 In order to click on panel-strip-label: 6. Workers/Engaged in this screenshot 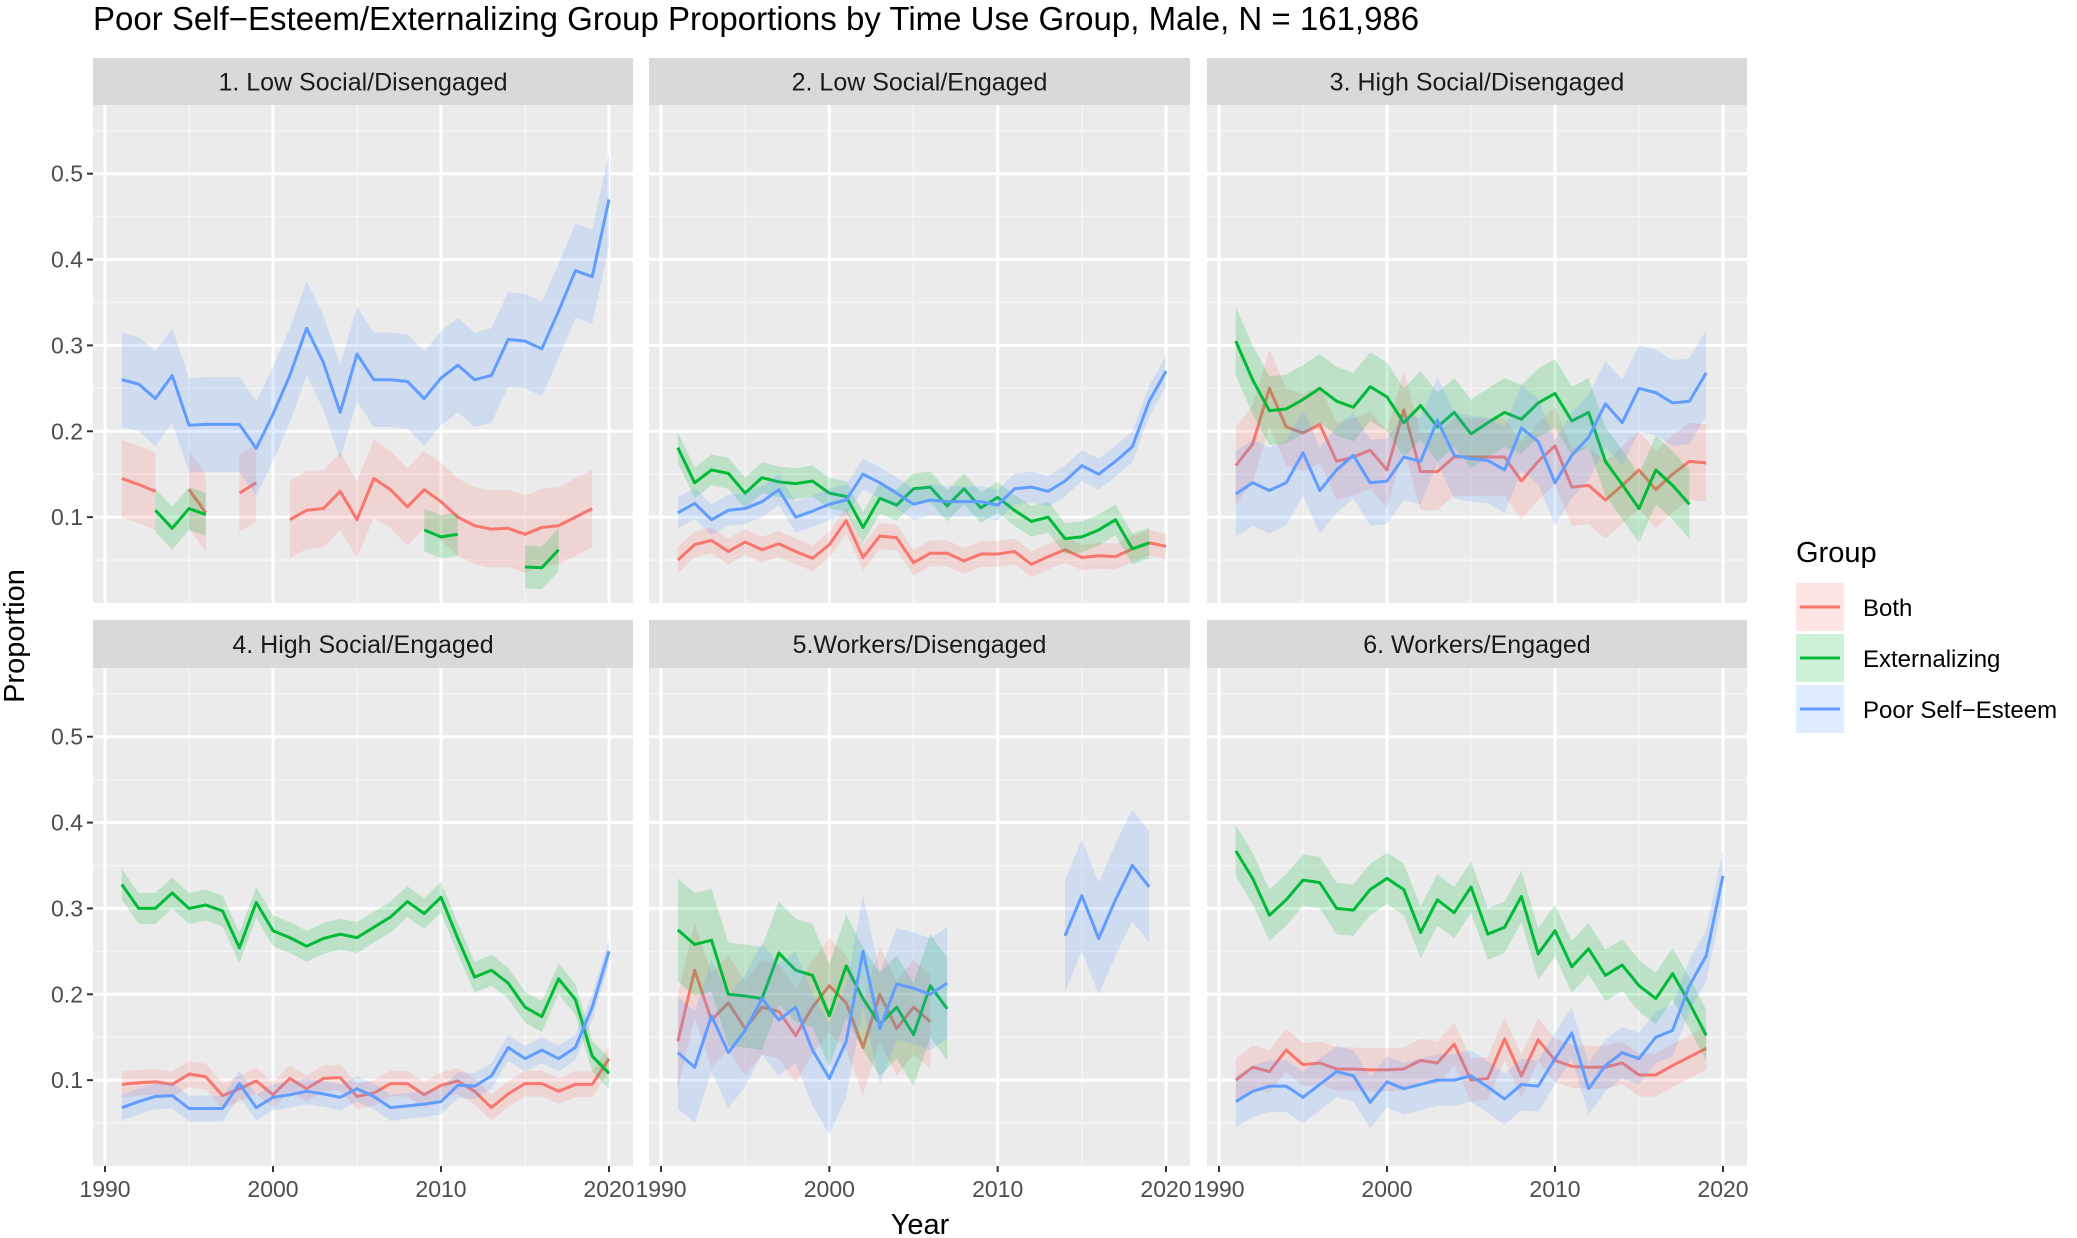, I will do `click(1476, 645)`.